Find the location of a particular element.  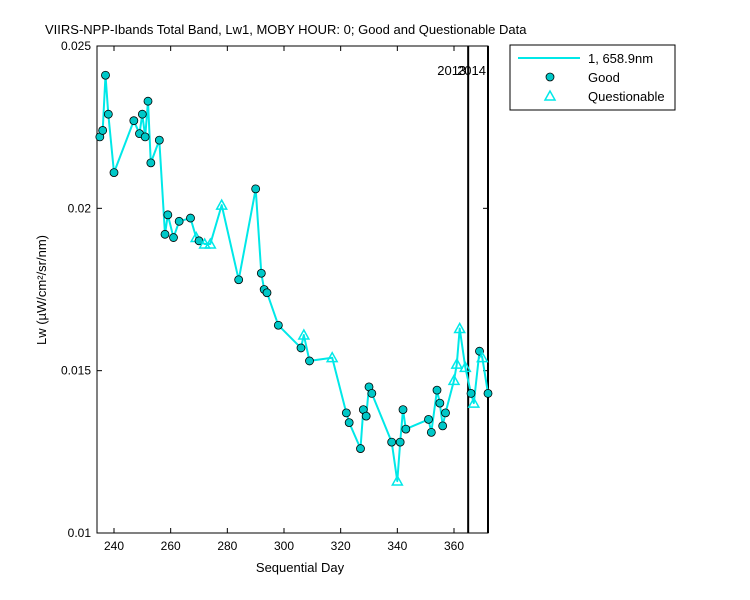

y-axis-label: Lw (µW/cm²/sr/nm) is located at coordinates (41, 290).